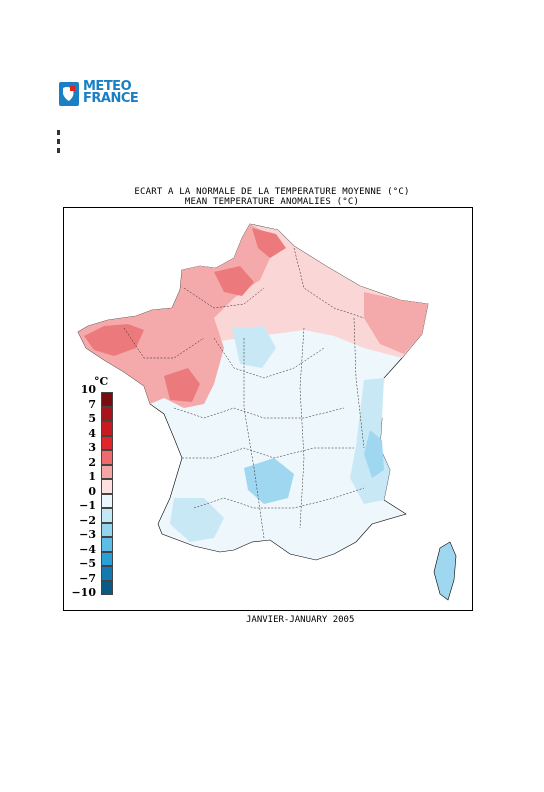 The width and height of the screenshot is (544, 792). Describe the element at coordinates (445, 571) in the screenshot. I see `corsica` at that location.